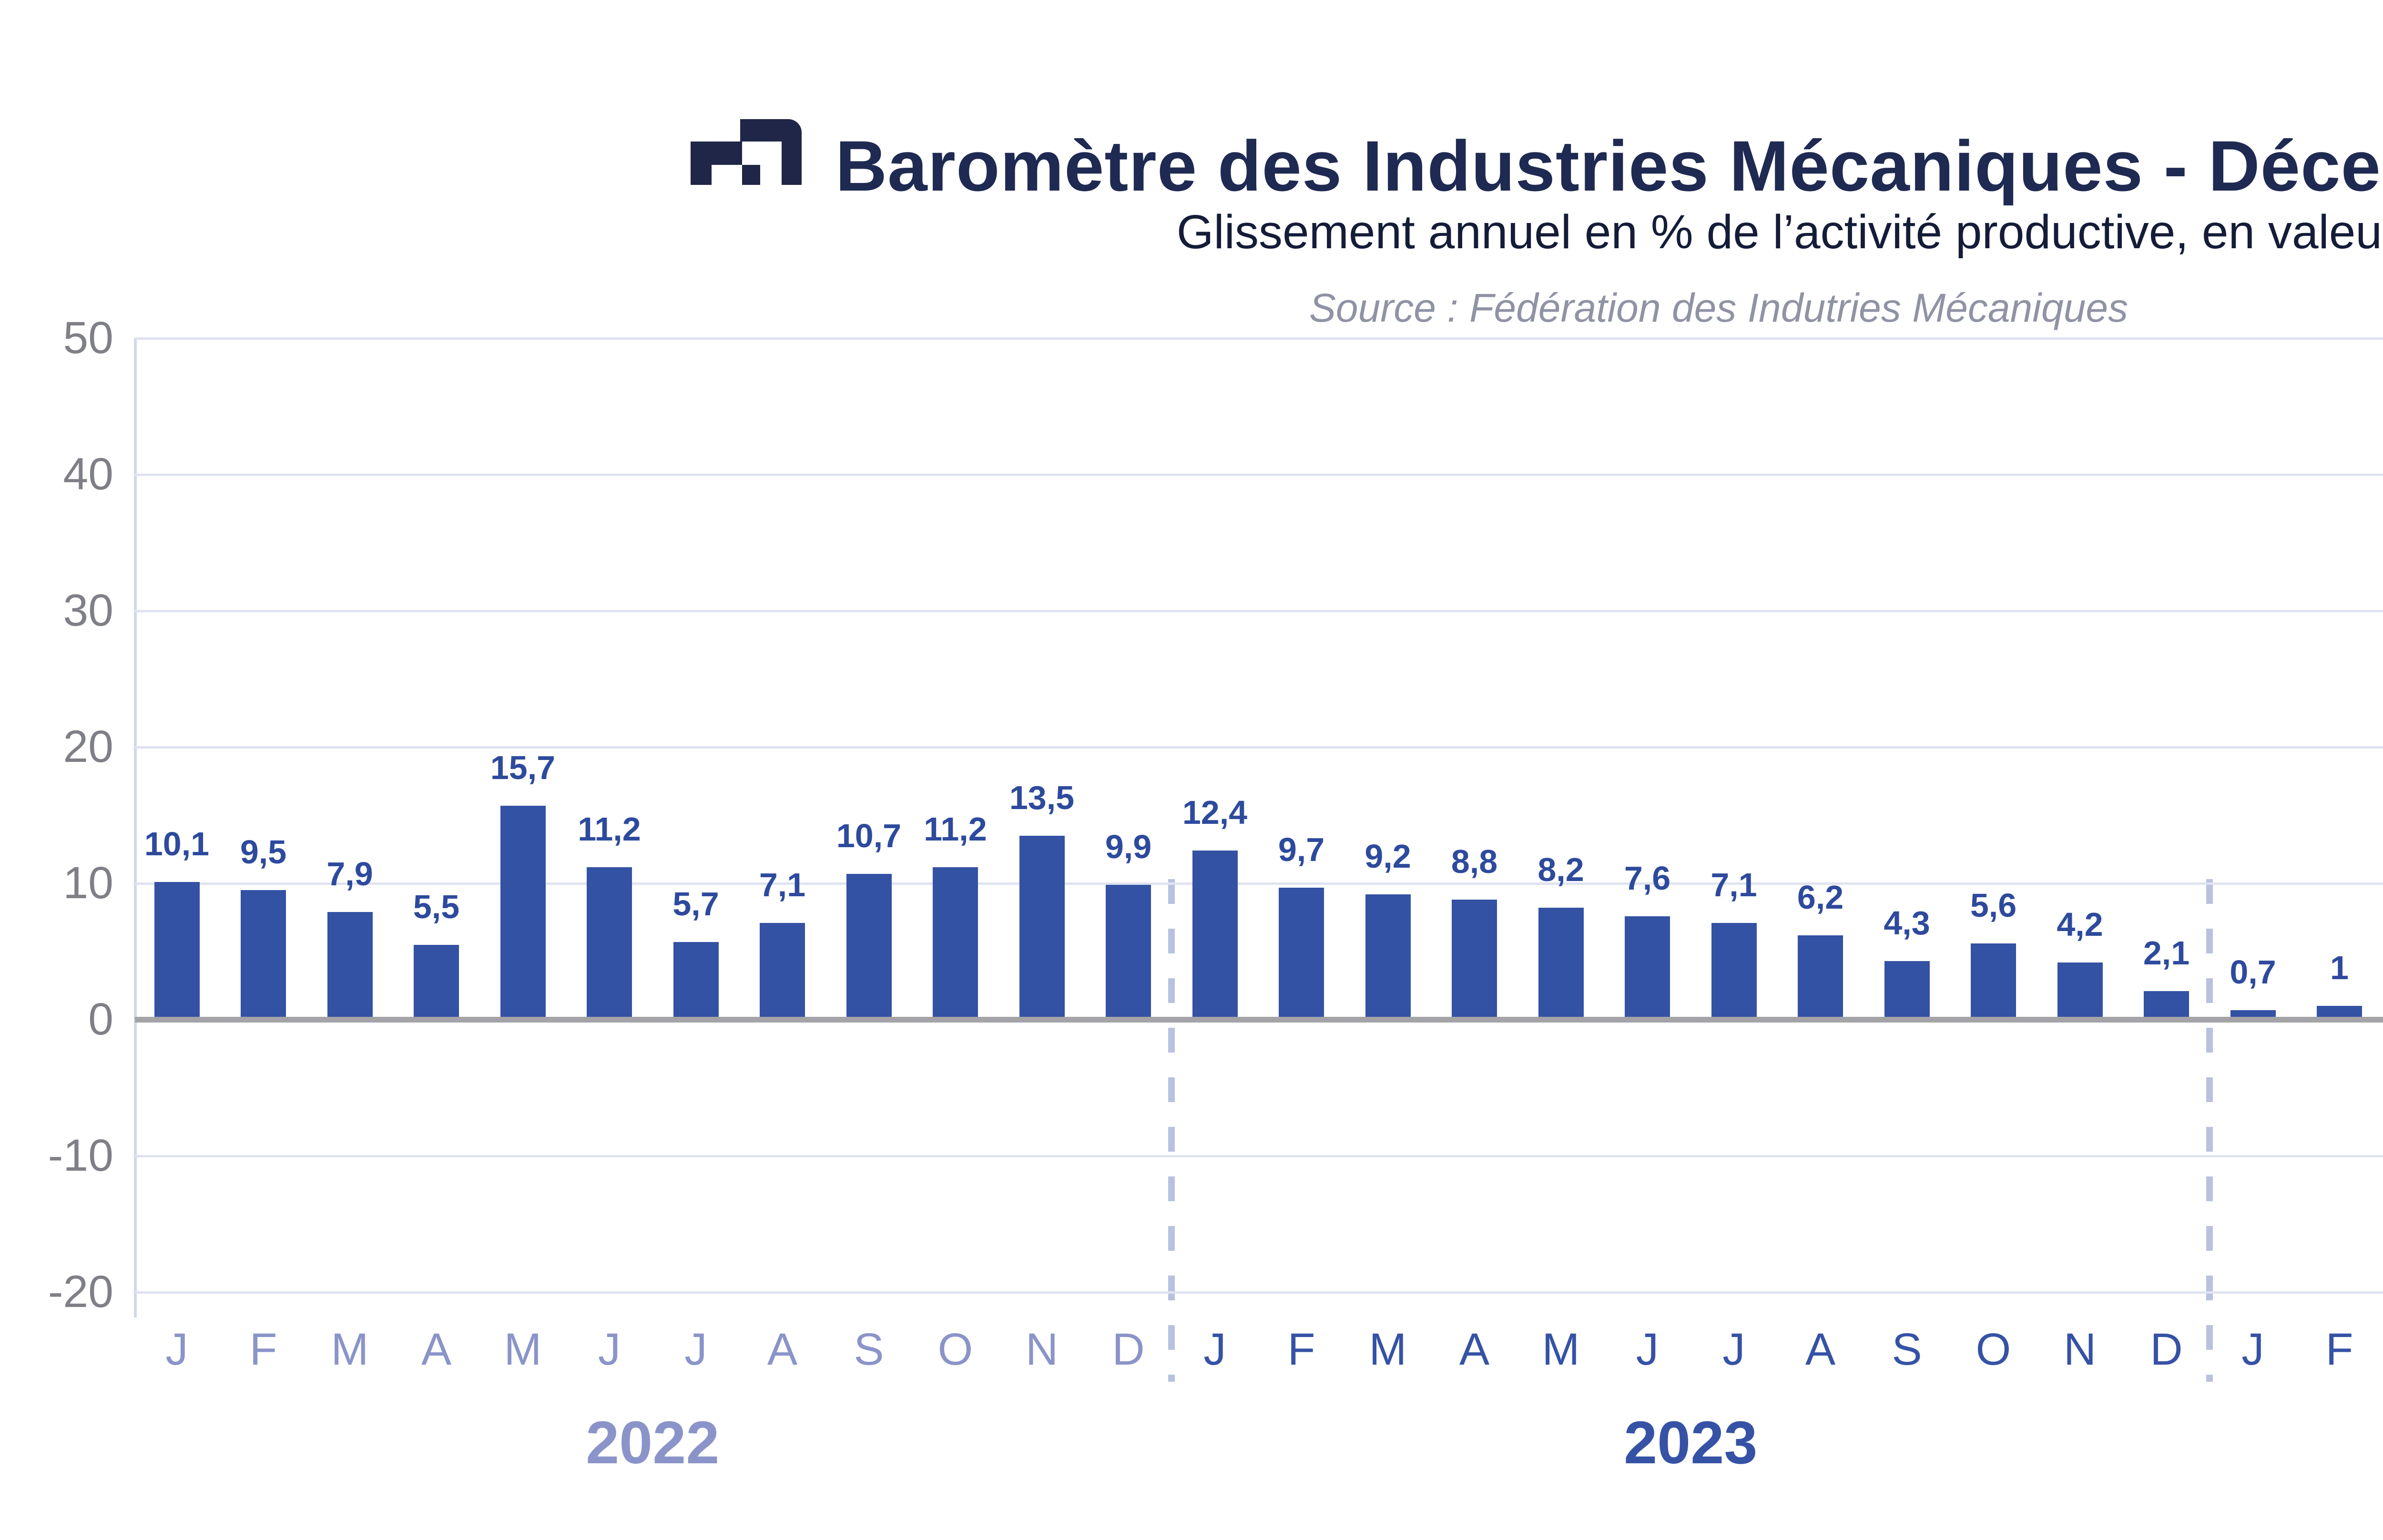  I want to click on y-tick-label: 0, so click(101, 1019).